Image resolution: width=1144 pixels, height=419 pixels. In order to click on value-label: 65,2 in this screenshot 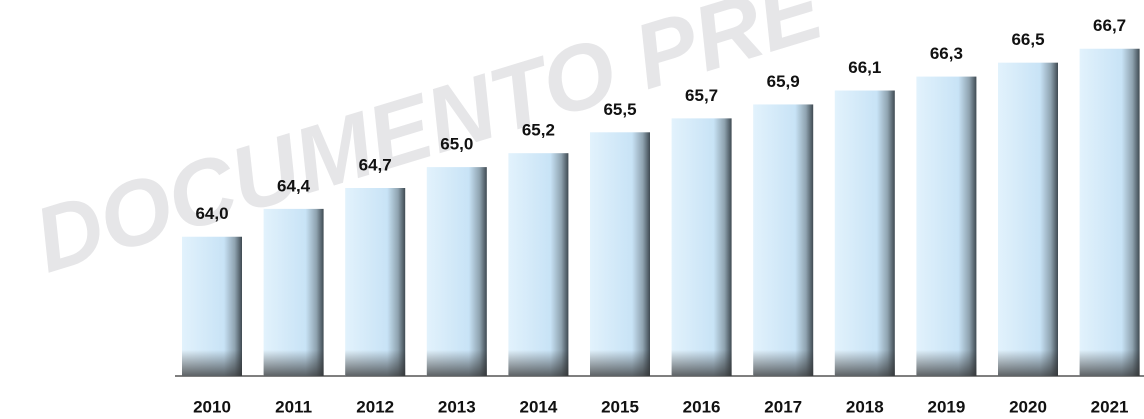, I will do `click(538, 130)`.